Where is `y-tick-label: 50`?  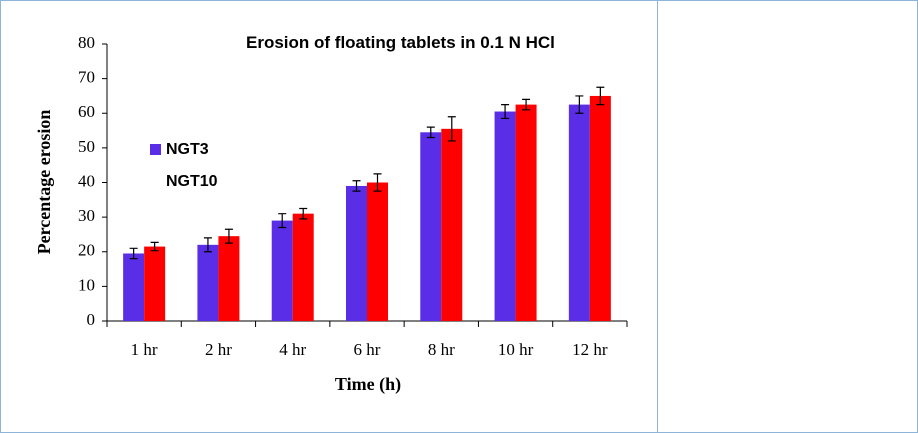
y-tick-label: 50 is located at coordinates (86, 146).